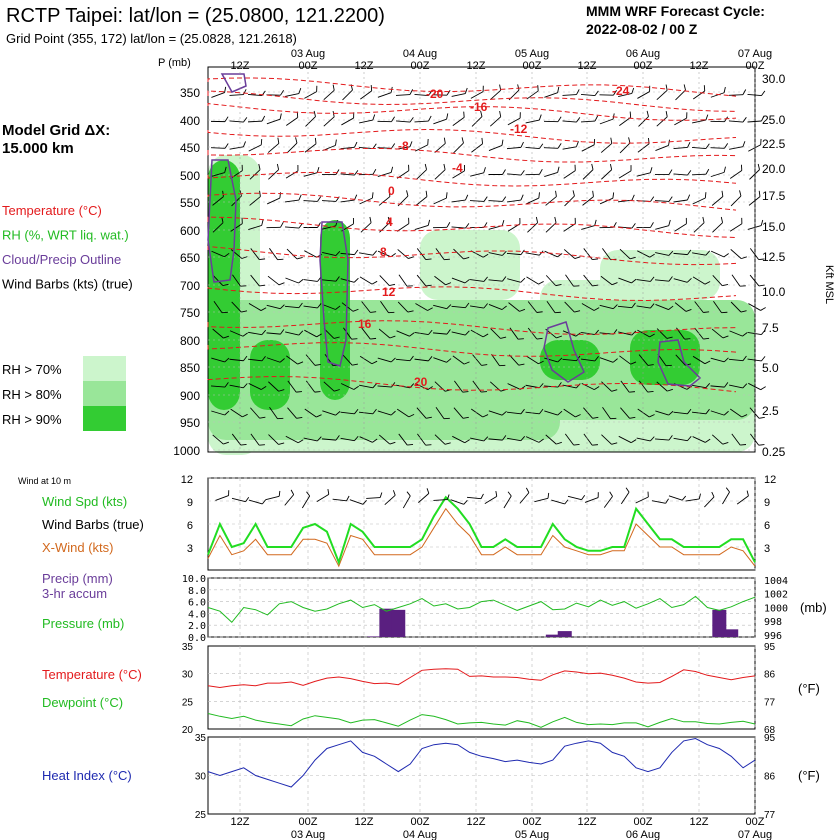  I want to click on surface-barb-staff, so click(373, 498).